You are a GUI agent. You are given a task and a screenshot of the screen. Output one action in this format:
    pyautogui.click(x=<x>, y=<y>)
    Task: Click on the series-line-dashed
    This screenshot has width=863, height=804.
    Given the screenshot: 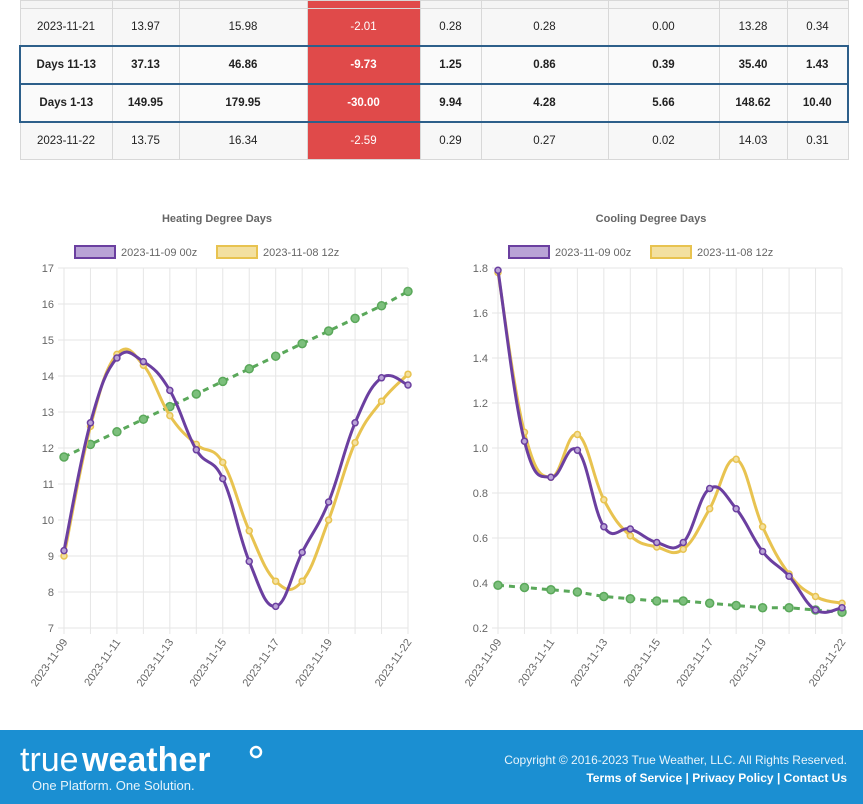 What is the action you would take?
    pyautogui.click(x=236, y=374)
    